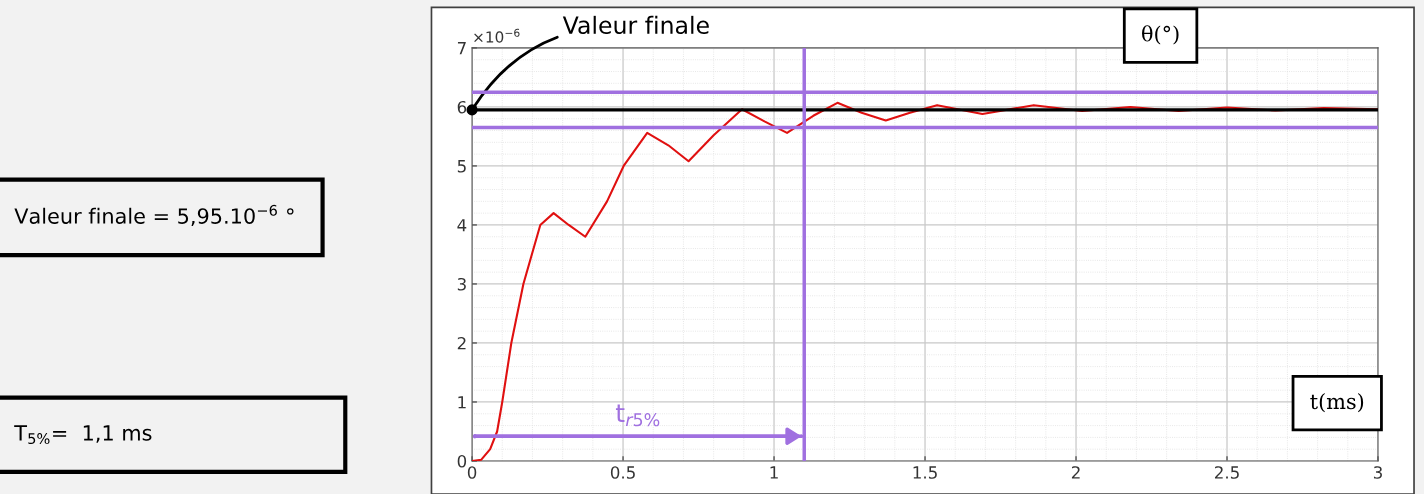 This screenshot has height=494, width=1424. I want to click on x-tick-label: 0.5, so click(622, 472).